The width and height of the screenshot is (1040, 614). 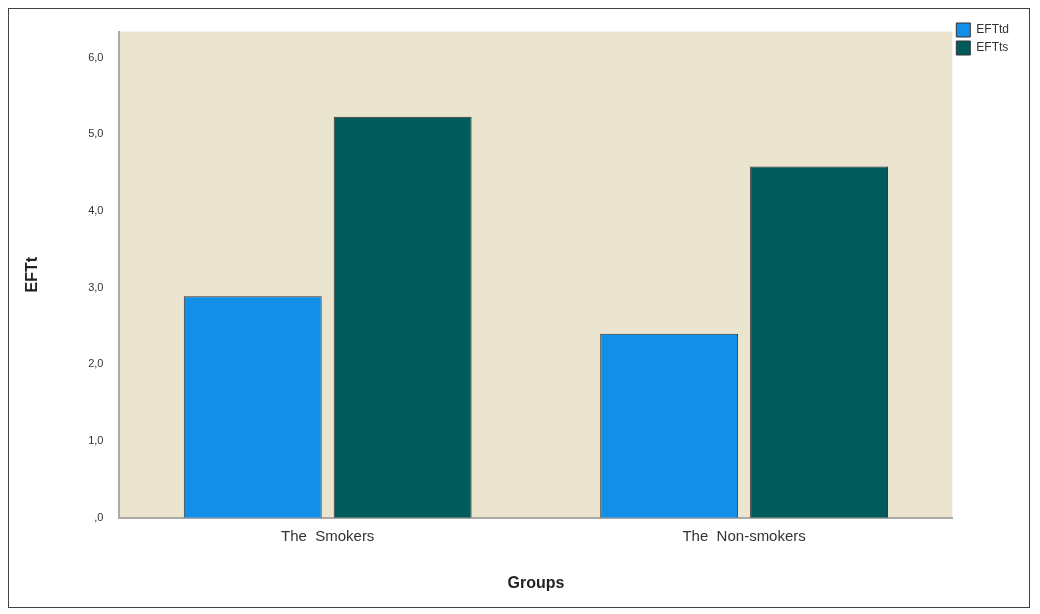 What do you see at coordinates (992, 29) in the screenshot?
I see `legend-label: EFTtd` at bounding box center [992, 29].